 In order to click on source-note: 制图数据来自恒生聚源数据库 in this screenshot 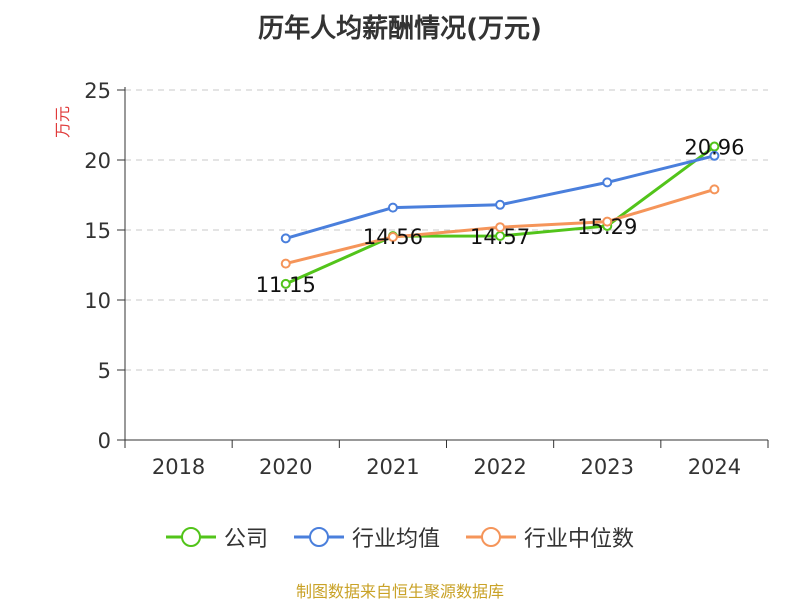, I will do `click(399, 591)`.